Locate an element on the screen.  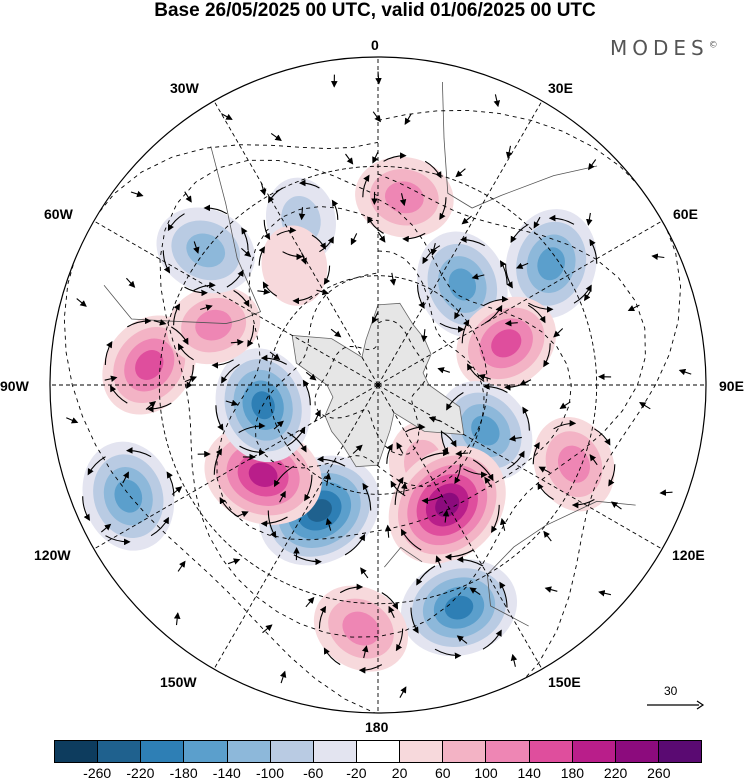
modes-logo: MODES© is located at coordinates (664, 48).